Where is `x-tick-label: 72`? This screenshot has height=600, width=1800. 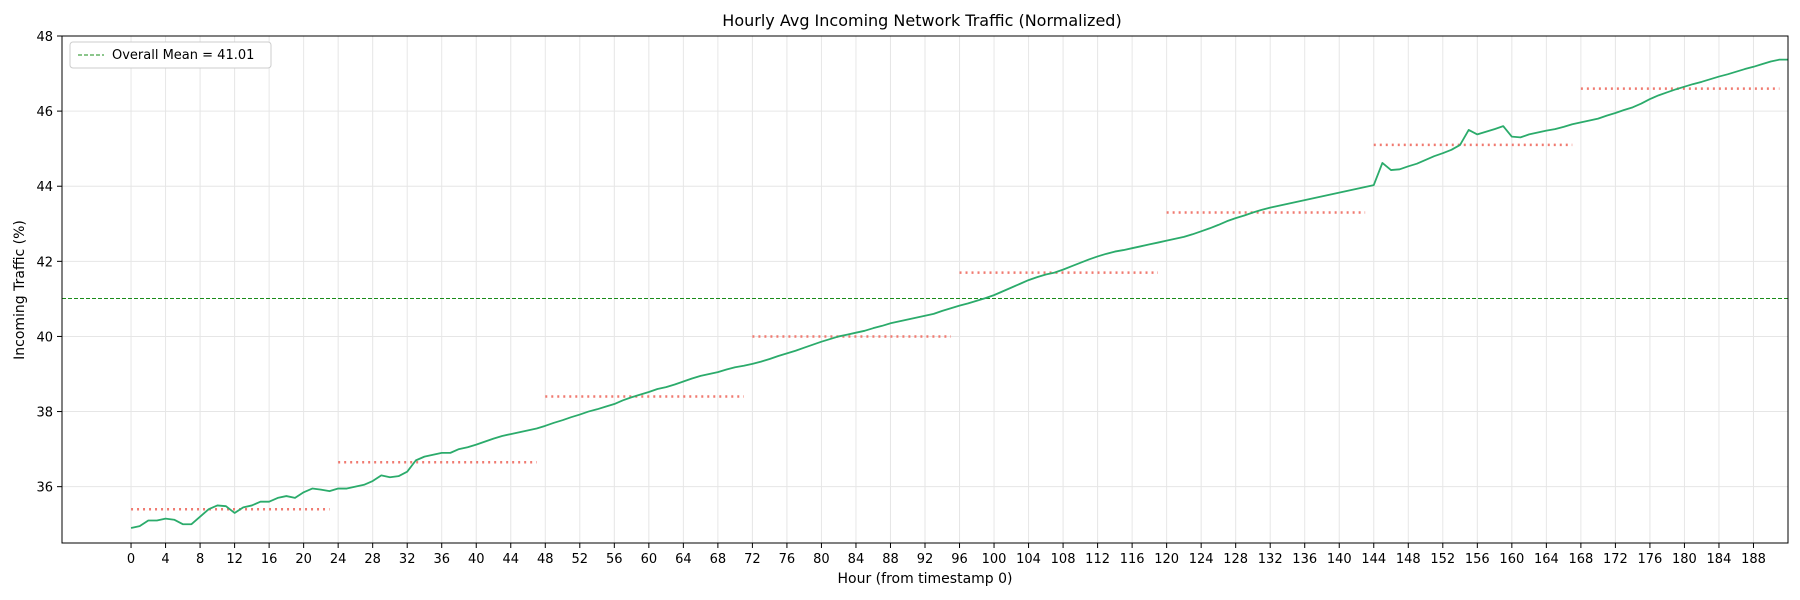
x-tick-label: 72 is located at coordinates (752, 559).